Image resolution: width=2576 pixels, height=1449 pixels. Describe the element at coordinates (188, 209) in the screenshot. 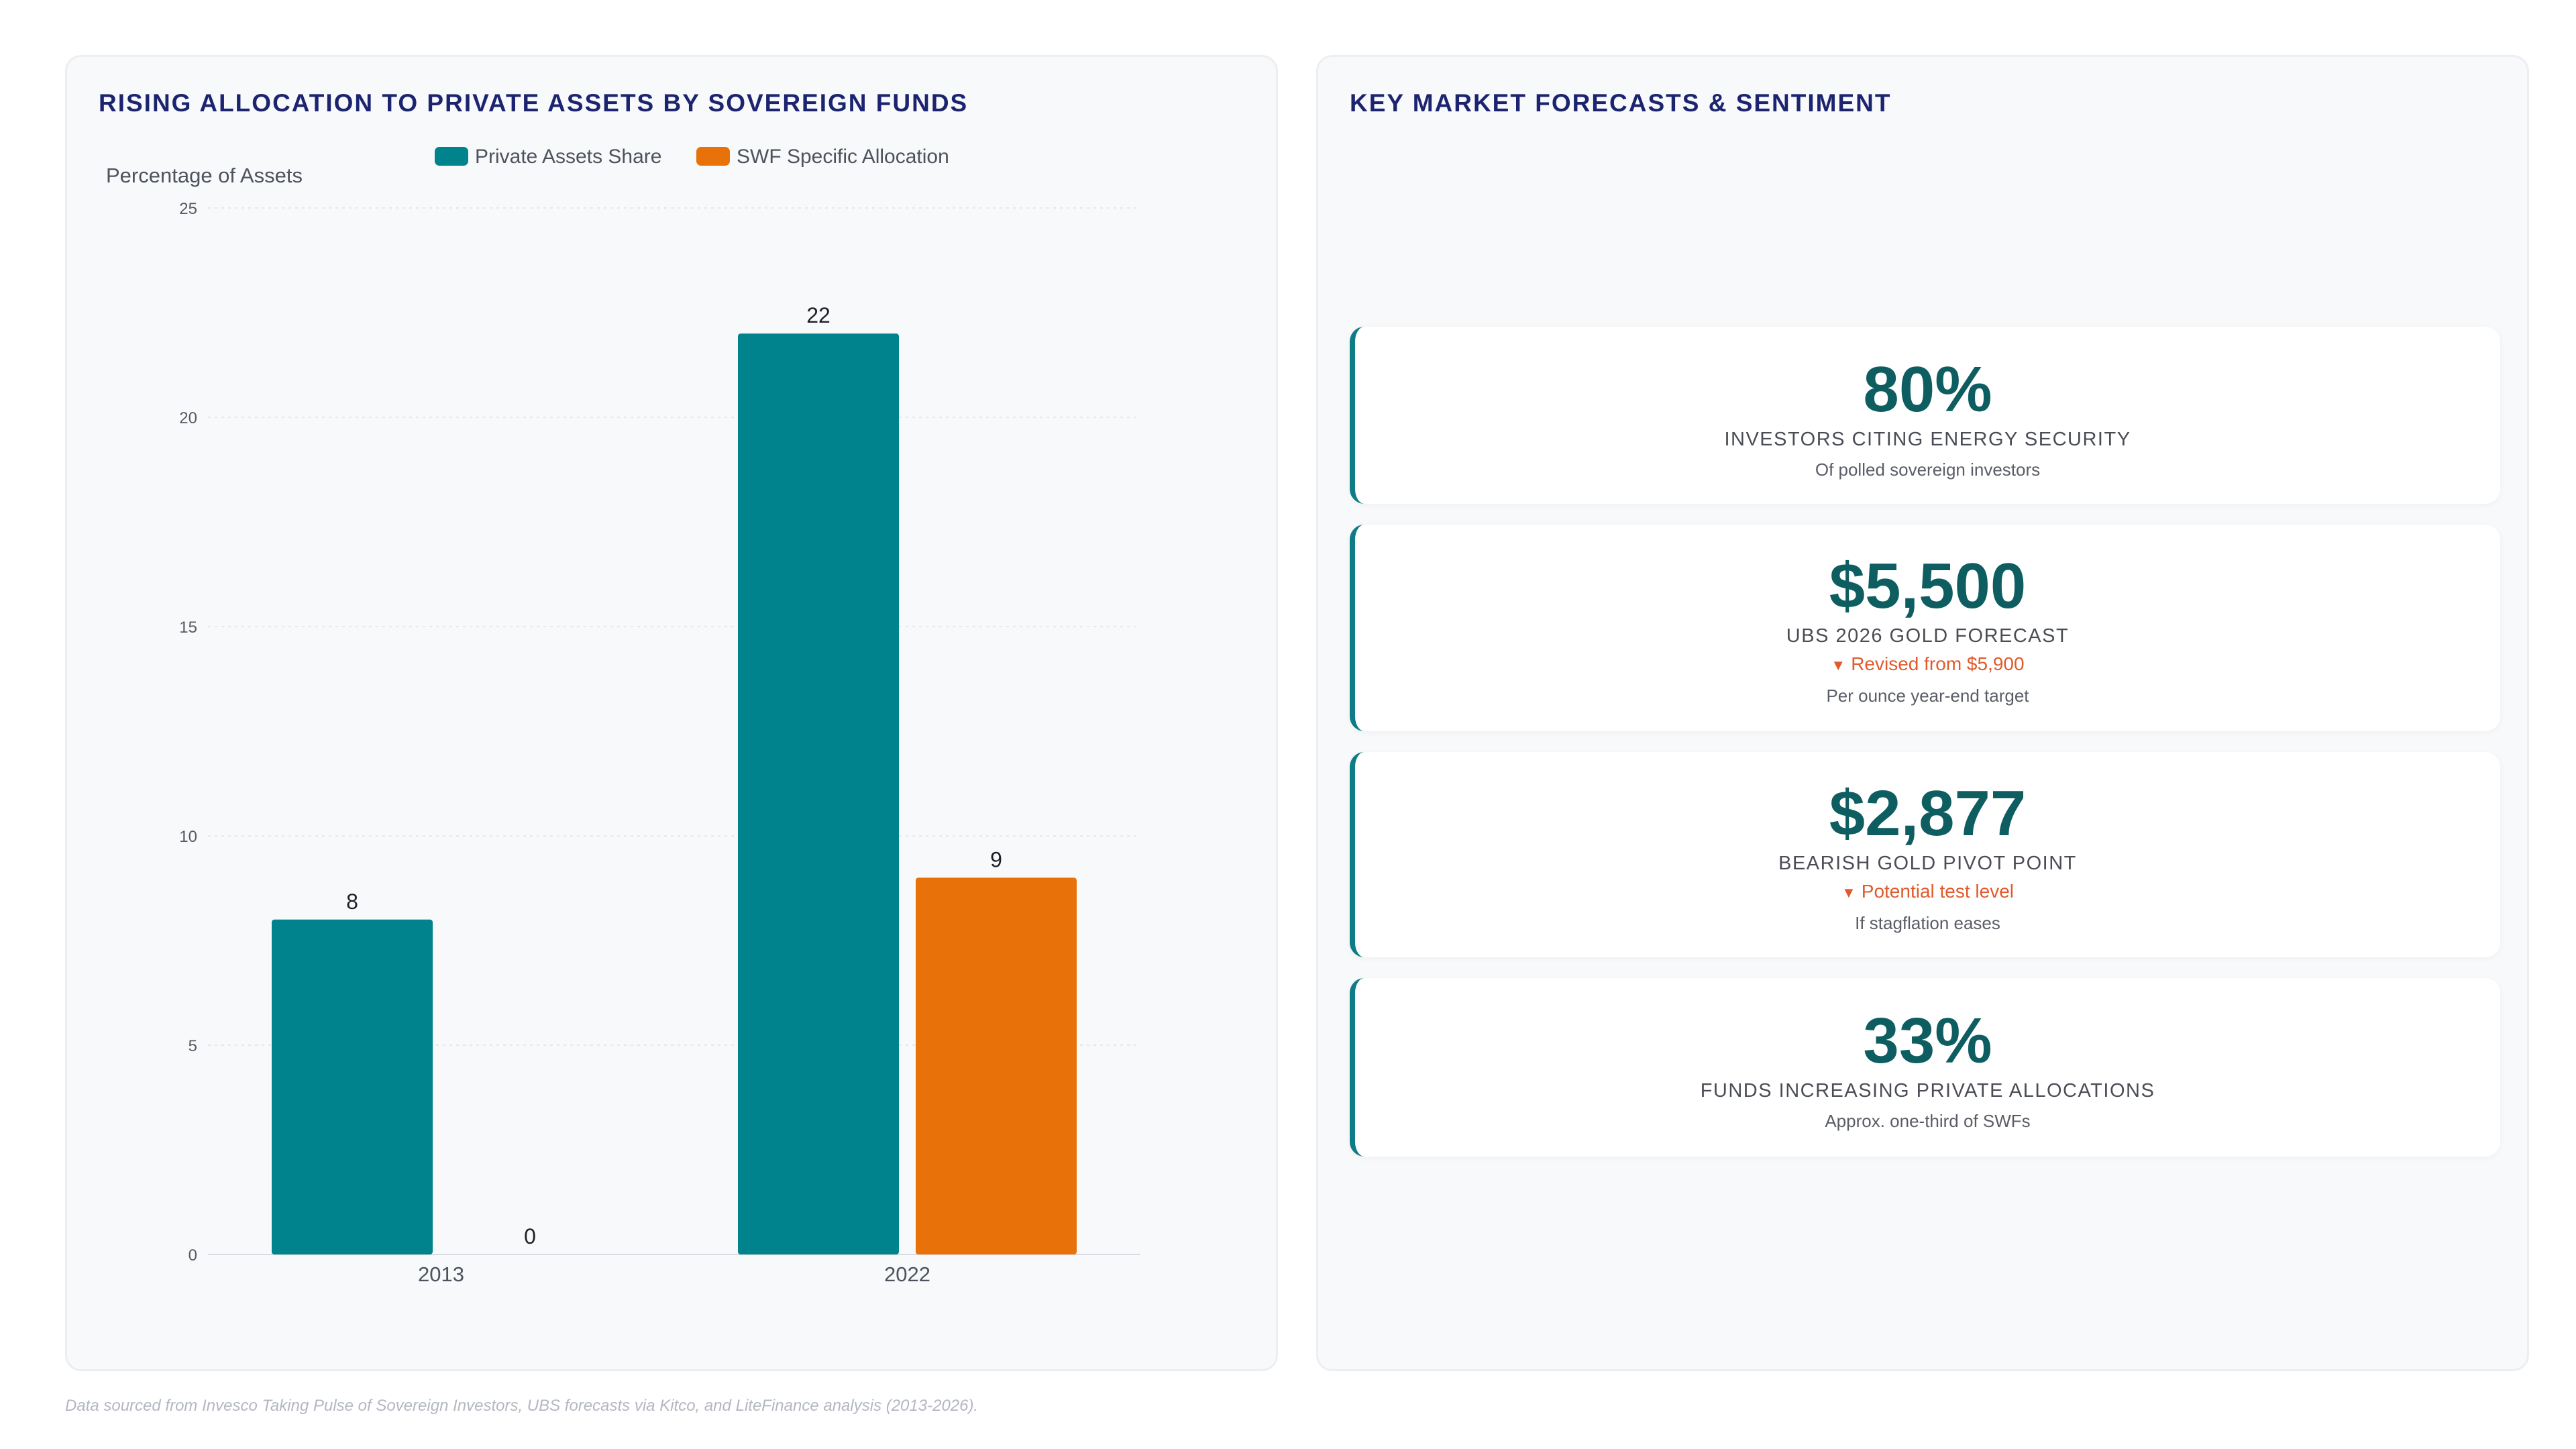

I see `y-tick-label: 25` at that location.